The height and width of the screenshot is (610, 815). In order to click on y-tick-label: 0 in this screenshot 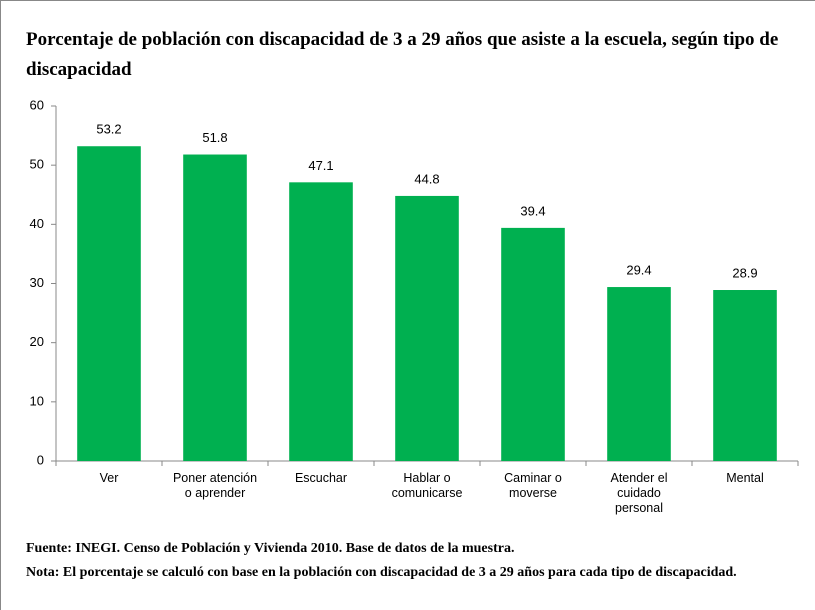, I will do `click(40, 459)`.